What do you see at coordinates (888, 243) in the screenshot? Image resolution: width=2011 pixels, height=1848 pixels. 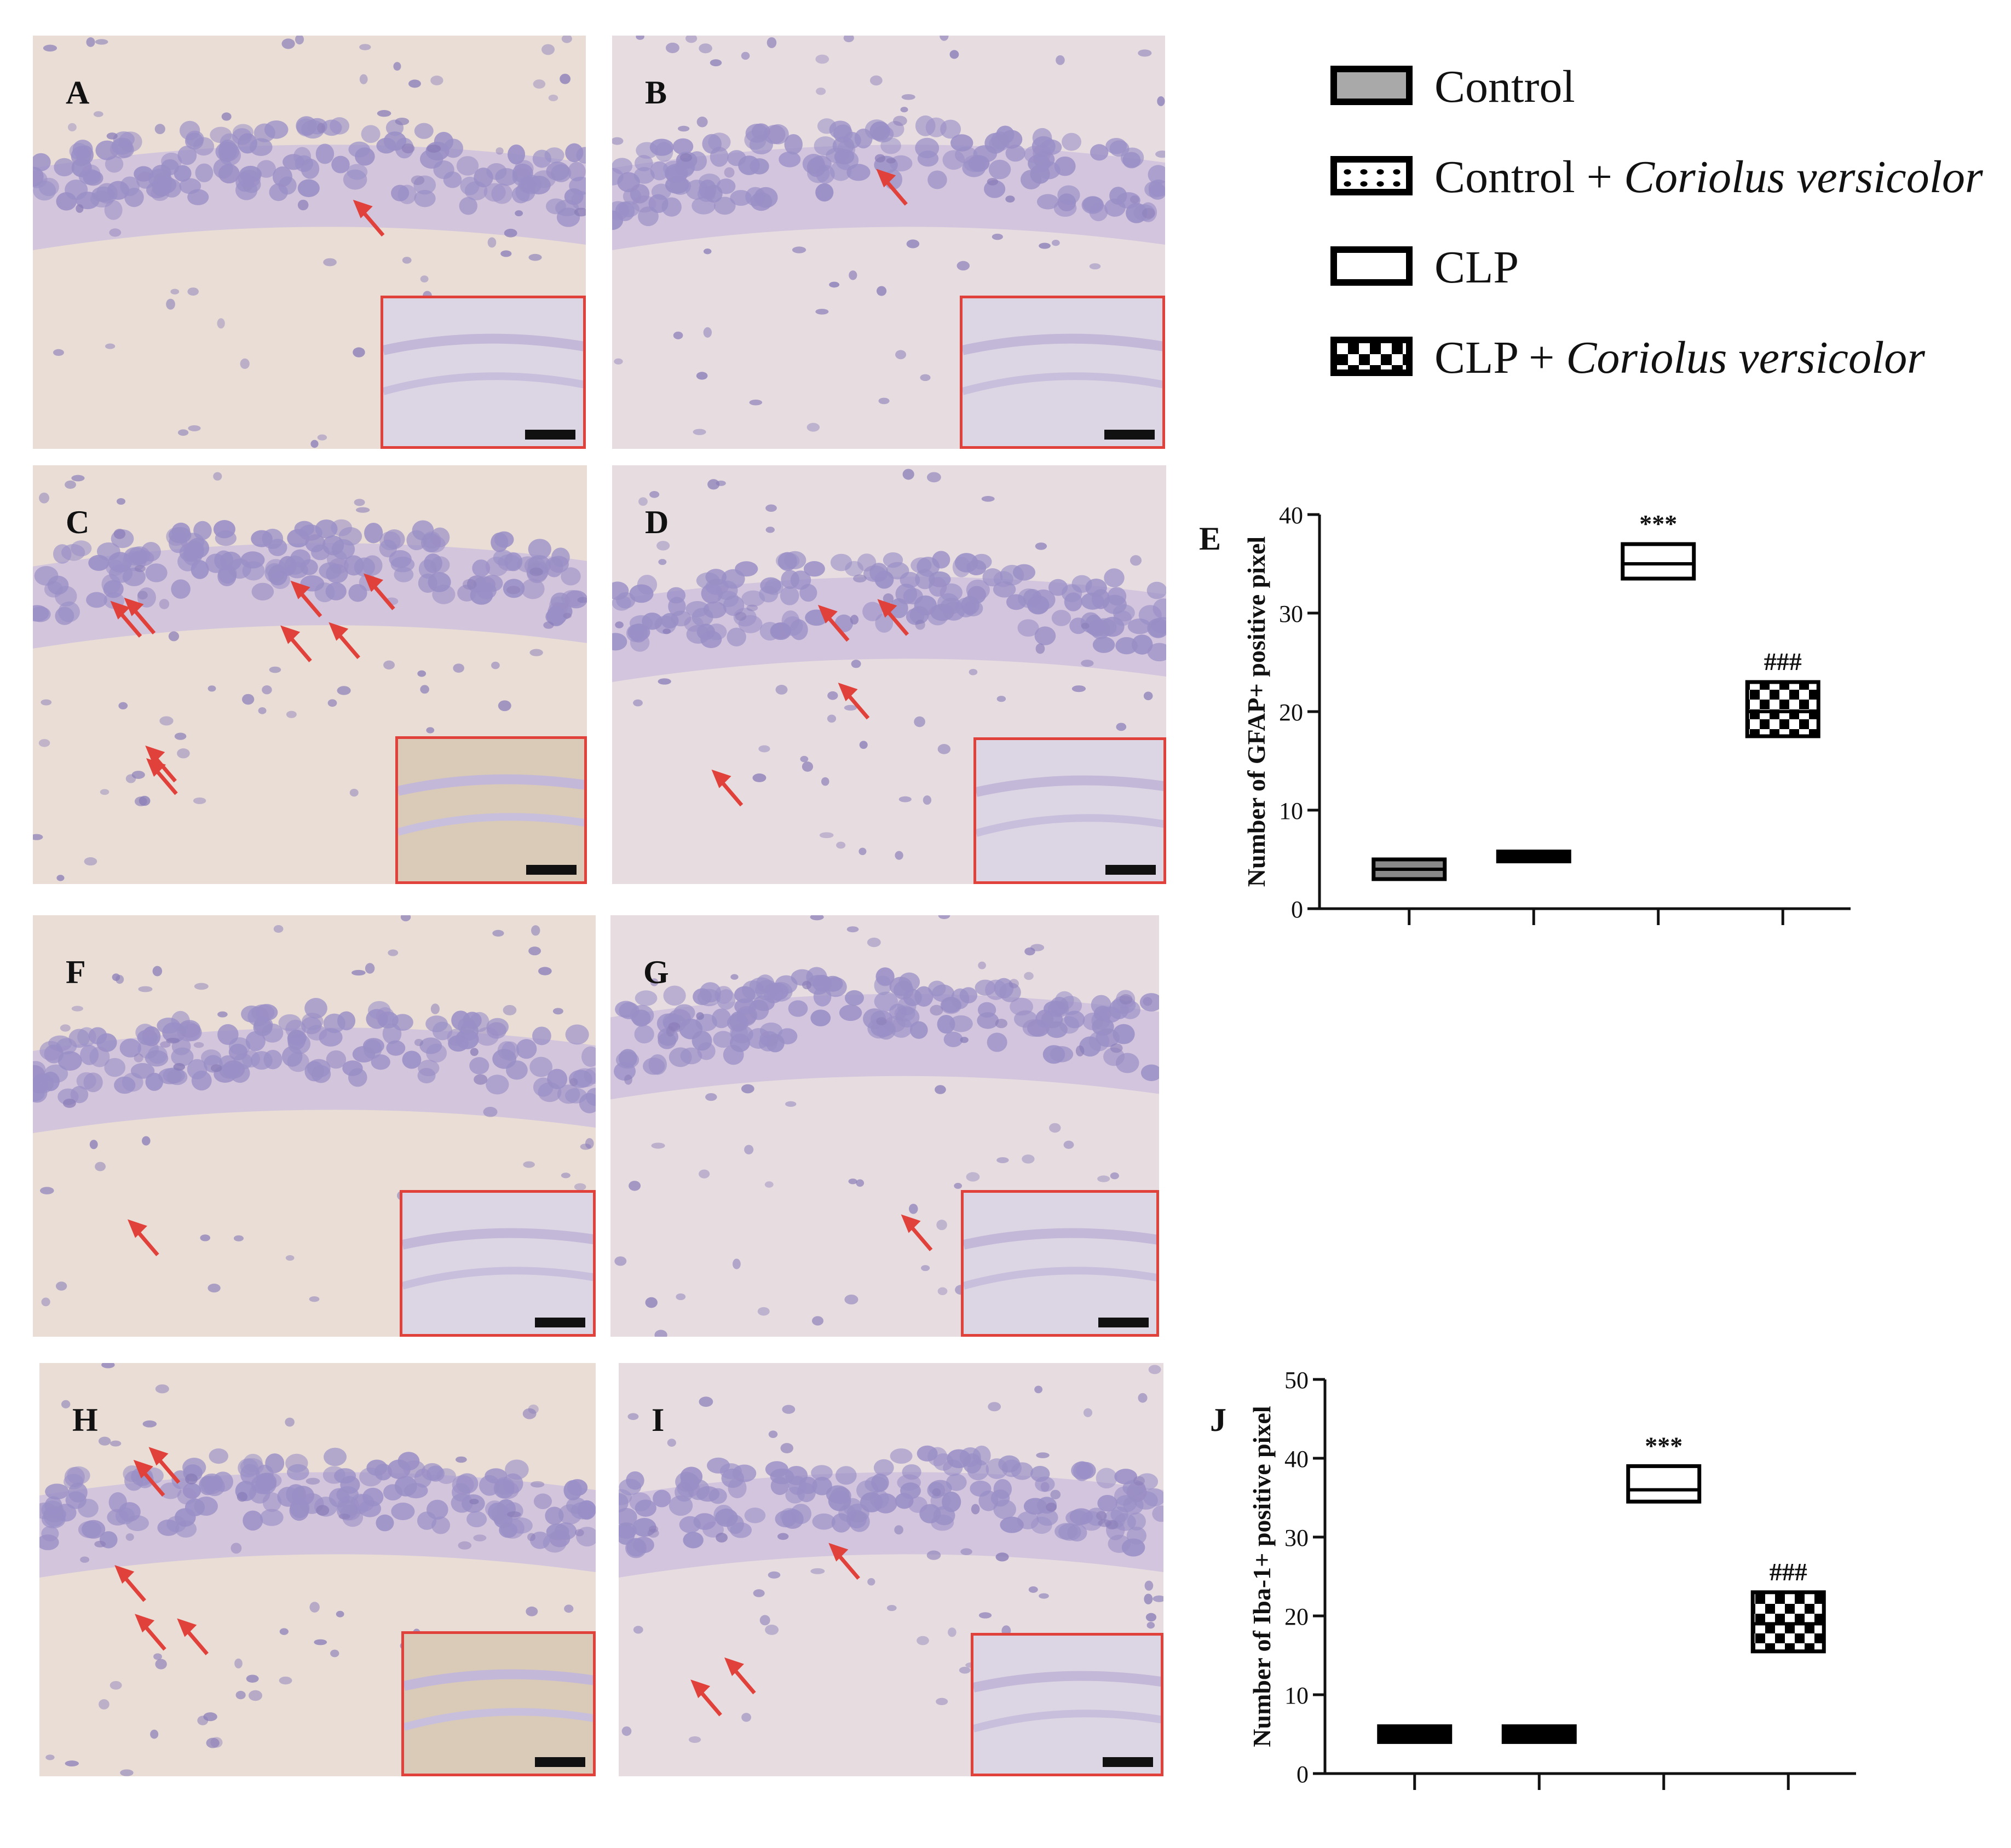 I see `micrograph-panel-b: B` at bounding box center [888, 243].